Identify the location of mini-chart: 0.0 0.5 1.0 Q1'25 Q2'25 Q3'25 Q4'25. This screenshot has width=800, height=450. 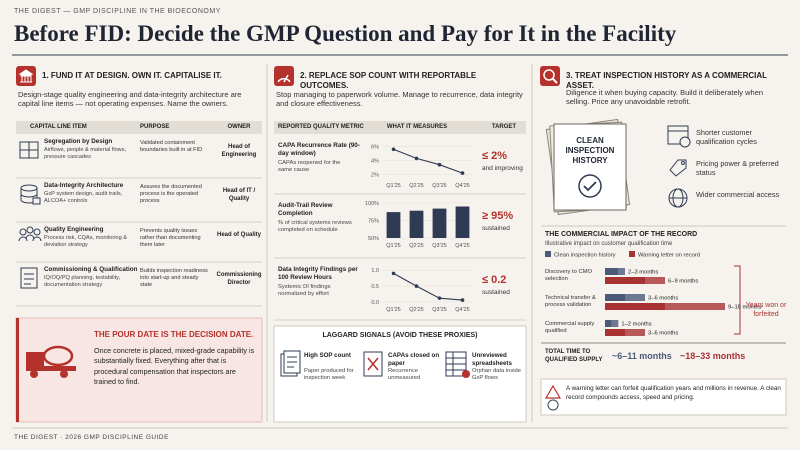
(422, 290).